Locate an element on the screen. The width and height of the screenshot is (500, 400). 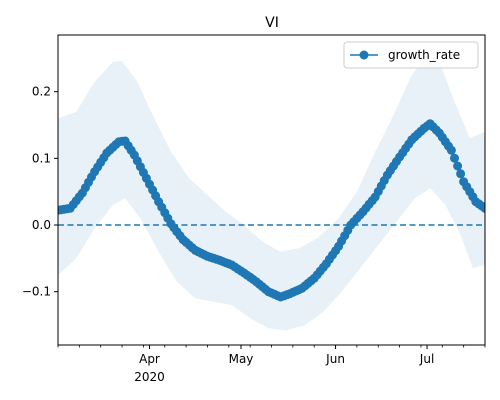
x-tick-label: Apr is located at coordinates (149, 359).